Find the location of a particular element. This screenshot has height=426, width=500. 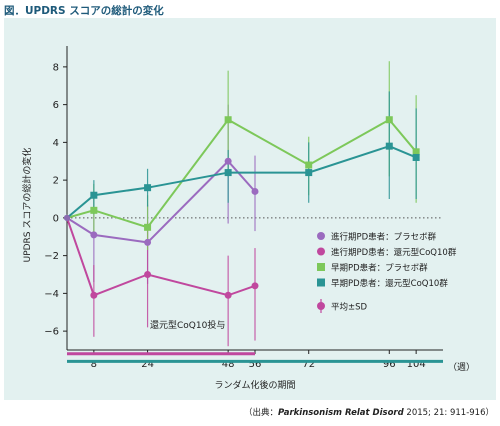

y-tick-label: 0 is located at coordinates (56, 218).